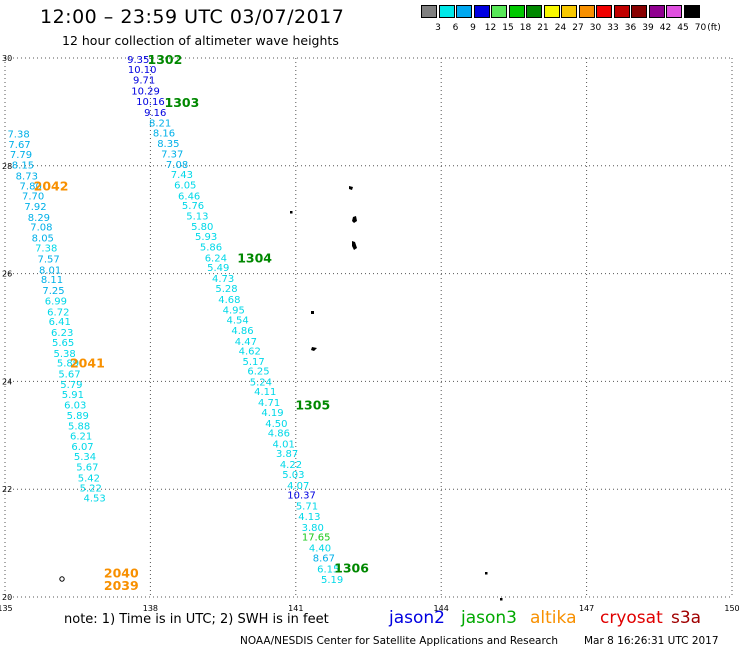 This screenshot has width=740, height=650. Describe the element at coordinates (254, 257) in the screenshot. I see `pass-label: 1304` at that location.